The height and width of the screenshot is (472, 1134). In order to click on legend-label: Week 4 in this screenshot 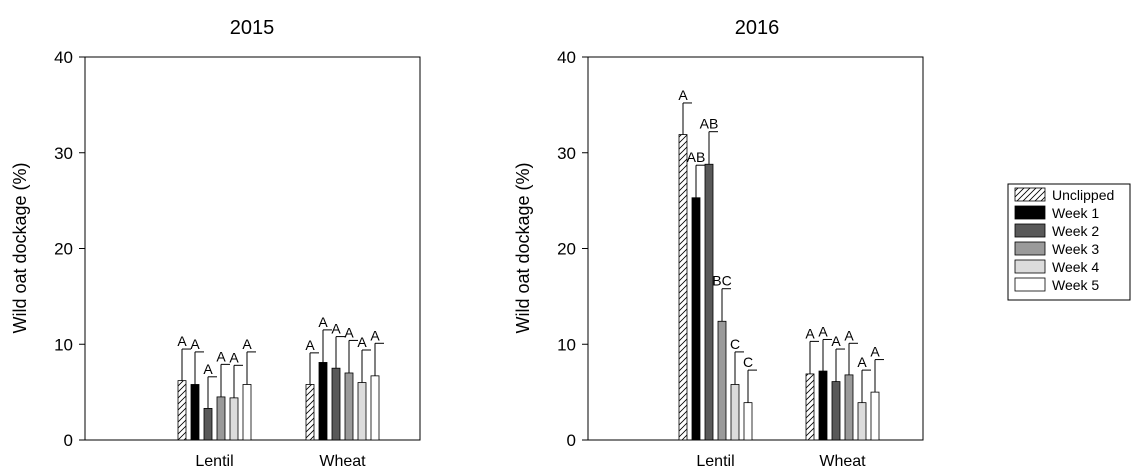, I will do `click(1075, 267)`.